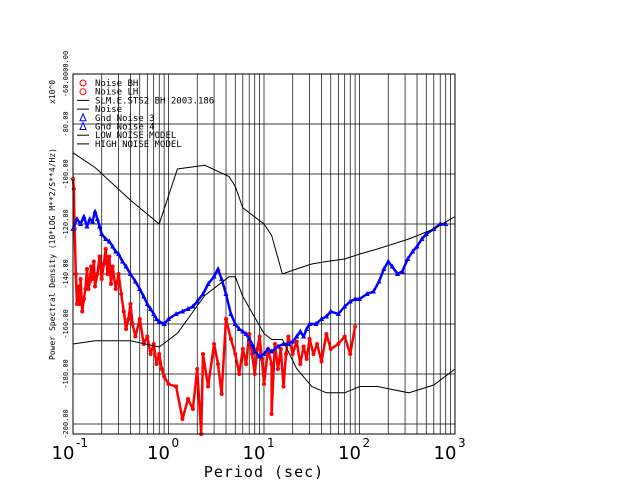  Describe the element at coordinates (70, 450) in the screenshot. I see `x-tick-label: 10 -1` at that location.